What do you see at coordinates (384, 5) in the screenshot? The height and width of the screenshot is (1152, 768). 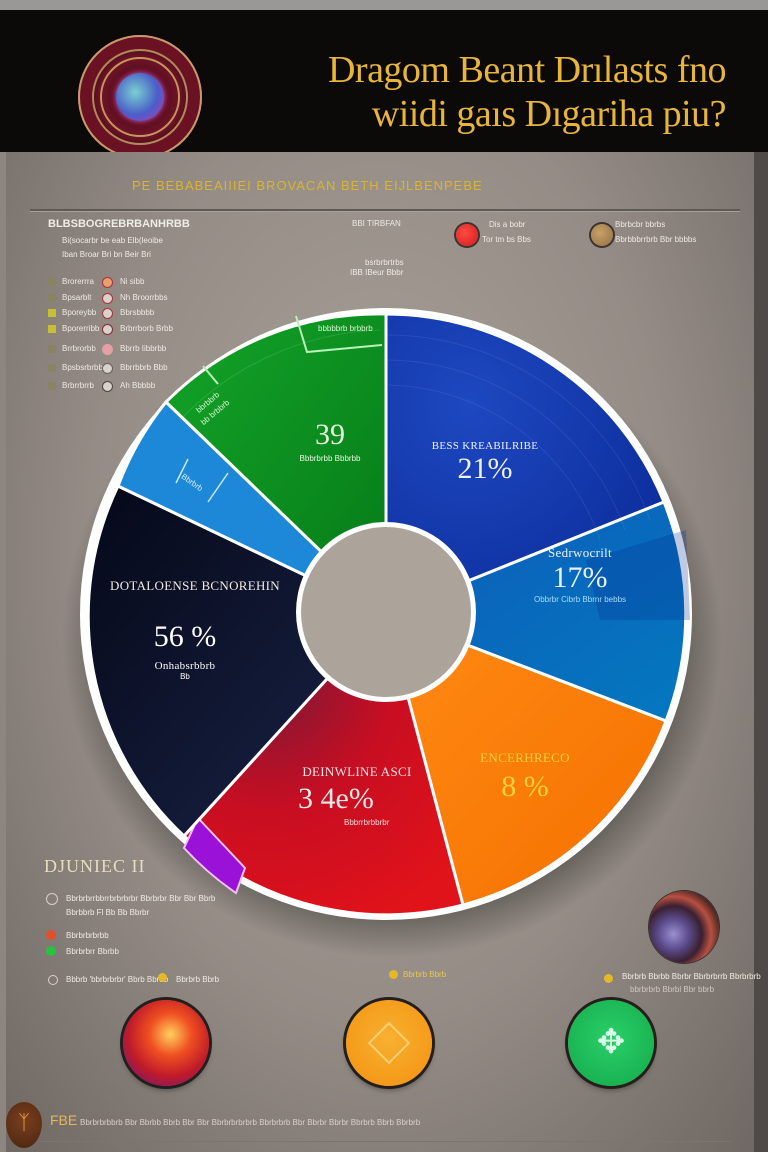 I see `top-strip` at bounding box center [384, 5].